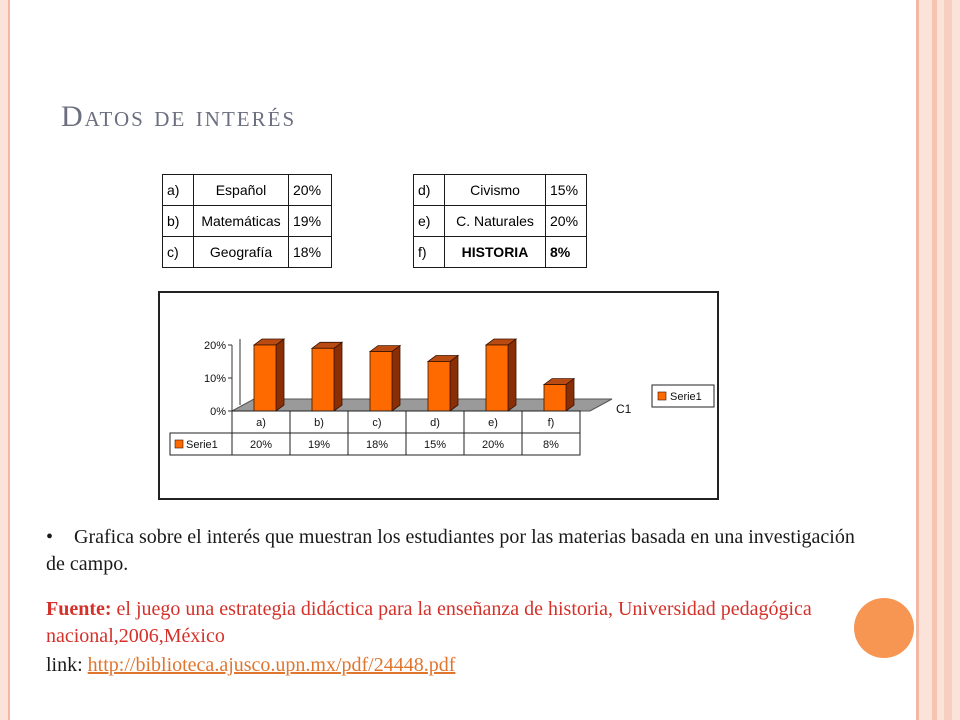  I want to click on table-row: a) Español 20%, so click(247, 190).